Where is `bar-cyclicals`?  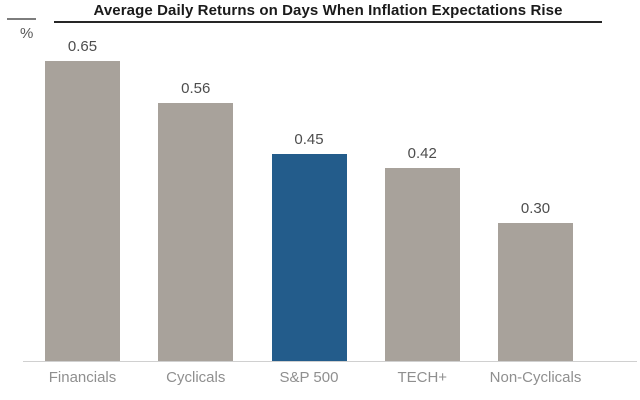
bar-cyclicals is located at coordinates (196, 232).